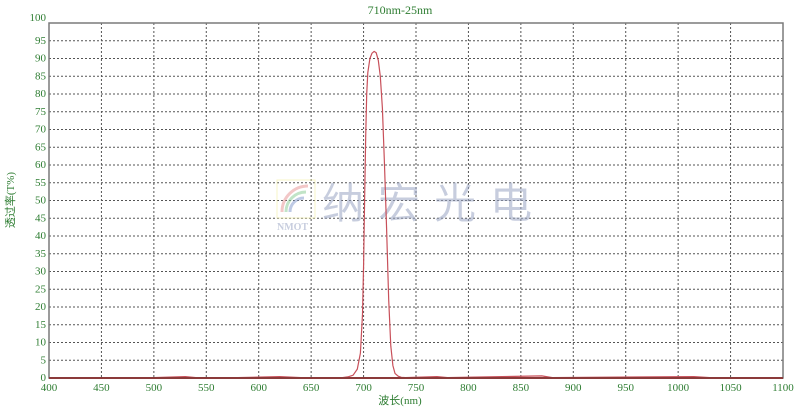 The height and width of the screenshot is (416, 800). What do you see at coordinates (41, 289) in the screenshot?
I see `y-tick-label: 25` at bounding box center [41, 289].